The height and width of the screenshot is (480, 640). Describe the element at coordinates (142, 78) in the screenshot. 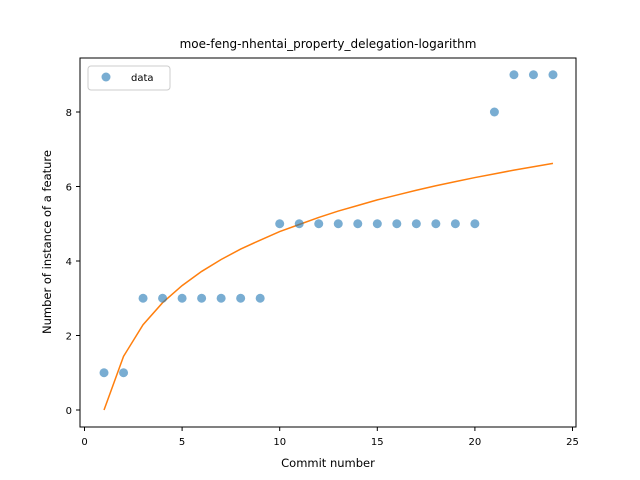

I see `legend-label: data` at that location.